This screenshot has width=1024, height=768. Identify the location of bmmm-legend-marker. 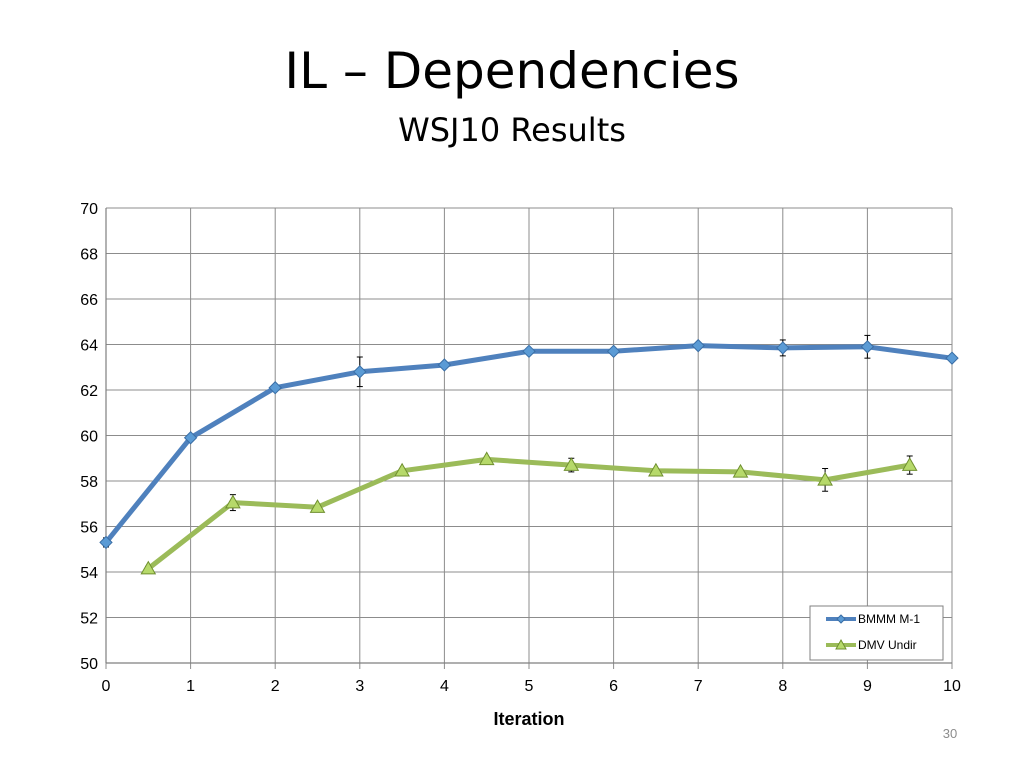
(841, 619).